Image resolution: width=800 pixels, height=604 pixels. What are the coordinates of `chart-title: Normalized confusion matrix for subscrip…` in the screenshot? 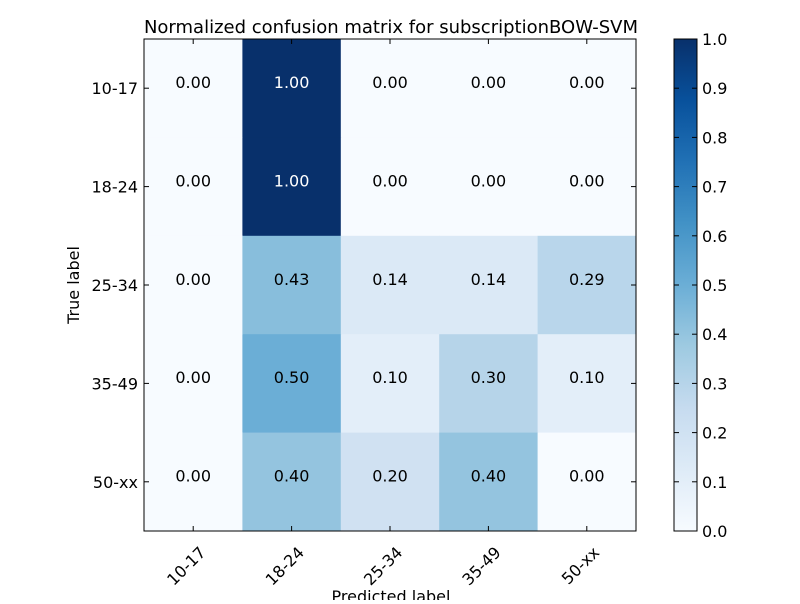 It's located at (391, 27).